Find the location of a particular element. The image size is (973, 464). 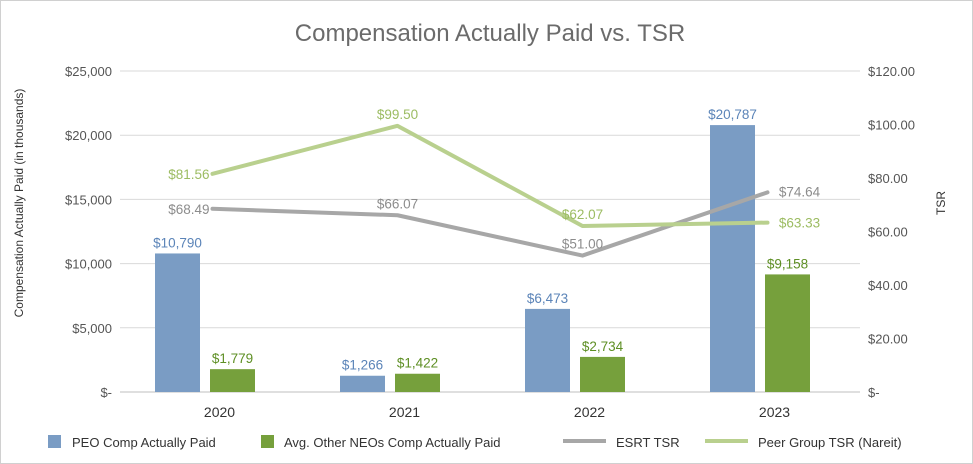

line-data-label: $51.00 is located at coordinates (582, 244).